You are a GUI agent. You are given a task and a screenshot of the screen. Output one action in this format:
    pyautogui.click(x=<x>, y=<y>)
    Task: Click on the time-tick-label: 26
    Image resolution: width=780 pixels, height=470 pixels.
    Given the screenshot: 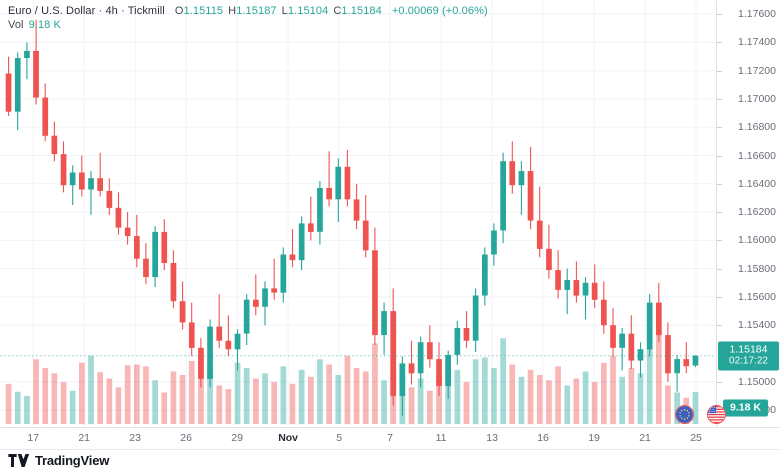 What is the action you would take?
    pyautogui.click(x=186, y=438)
    